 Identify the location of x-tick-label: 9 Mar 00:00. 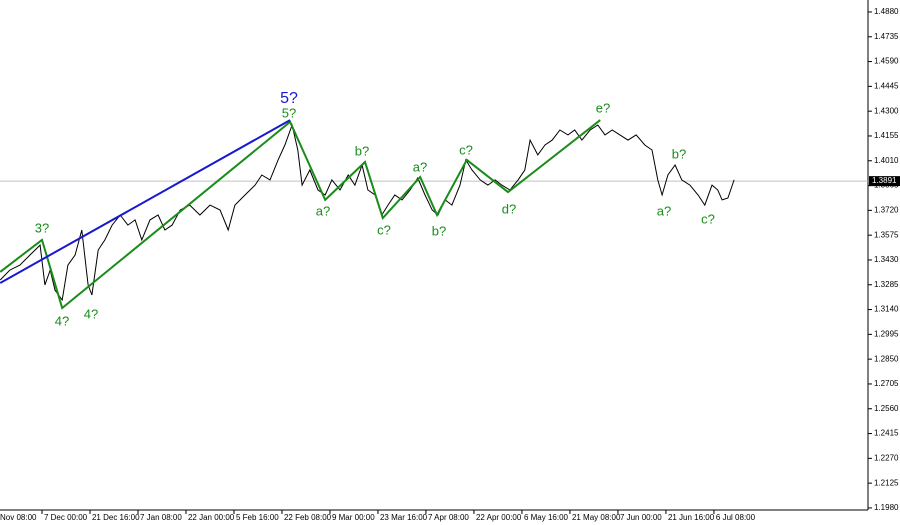
(353, 517).